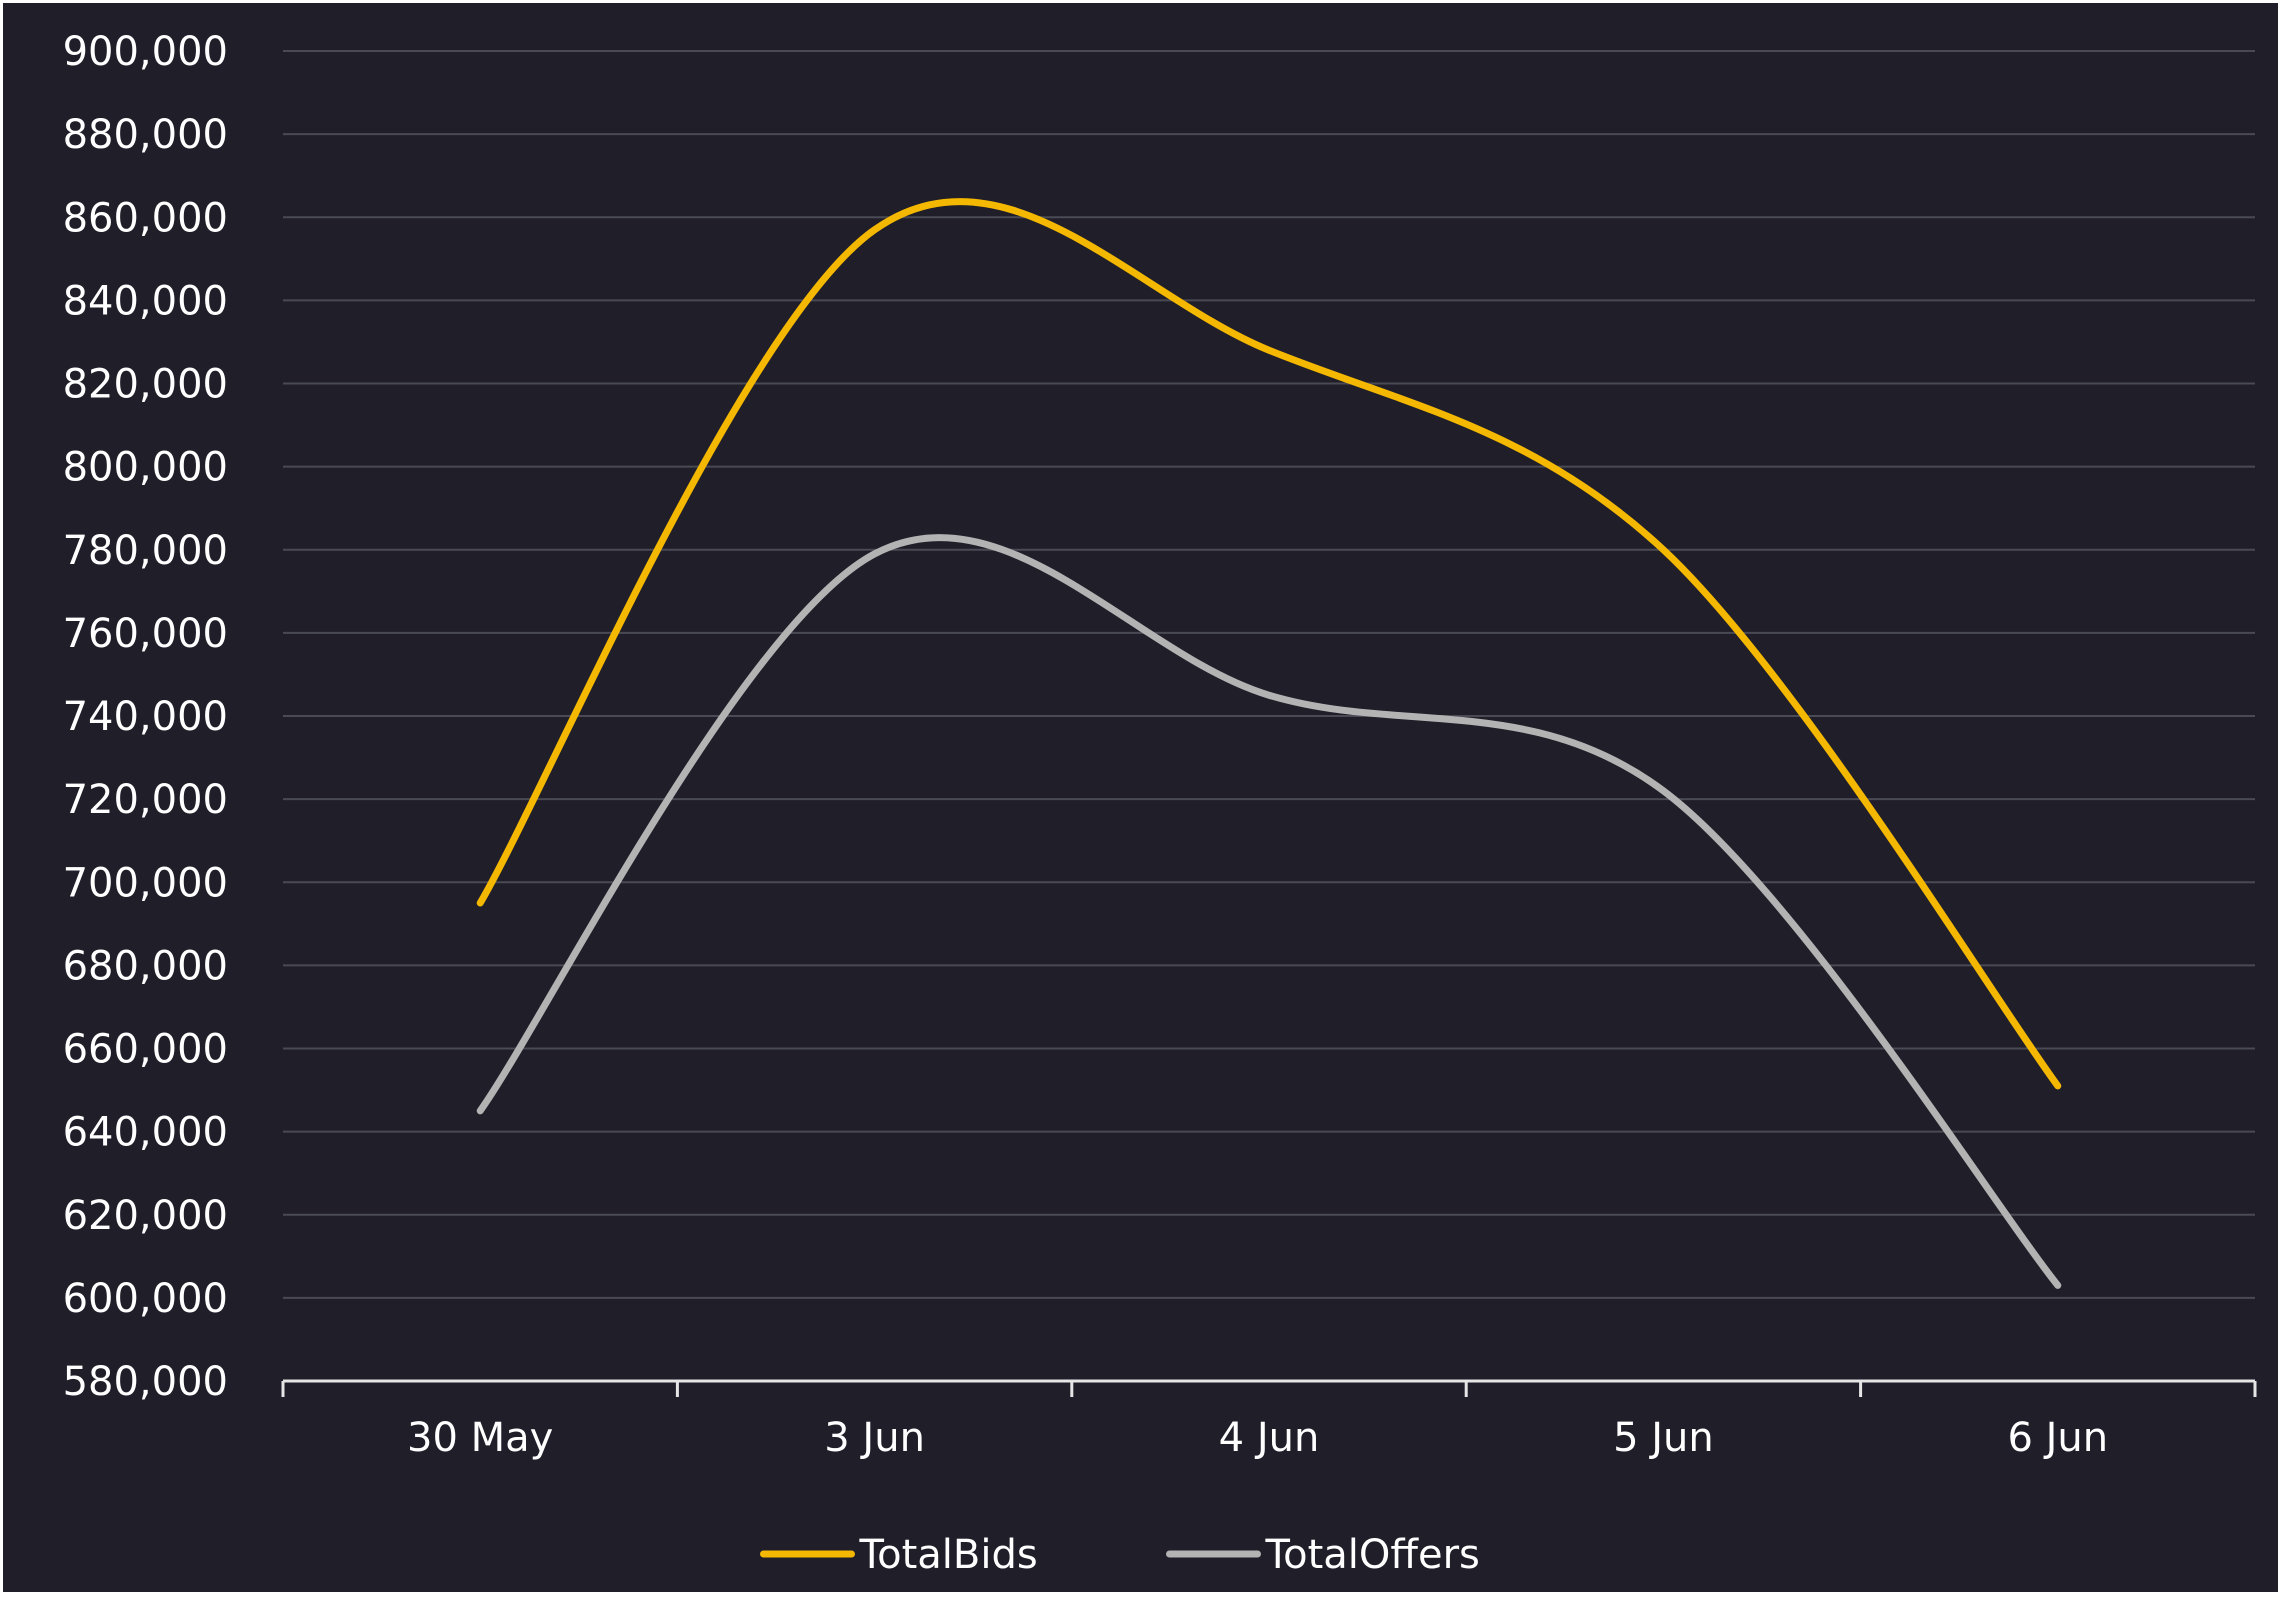 The height and width of the screenshot is (1598, 2282). I want to click on y-tick-label: 880,000, so click(145, 135).